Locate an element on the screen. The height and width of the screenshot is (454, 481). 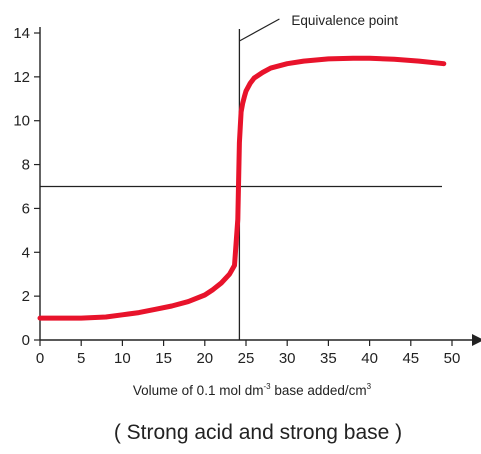
x-tick-label: 0 is located at coordinates (40, 358).